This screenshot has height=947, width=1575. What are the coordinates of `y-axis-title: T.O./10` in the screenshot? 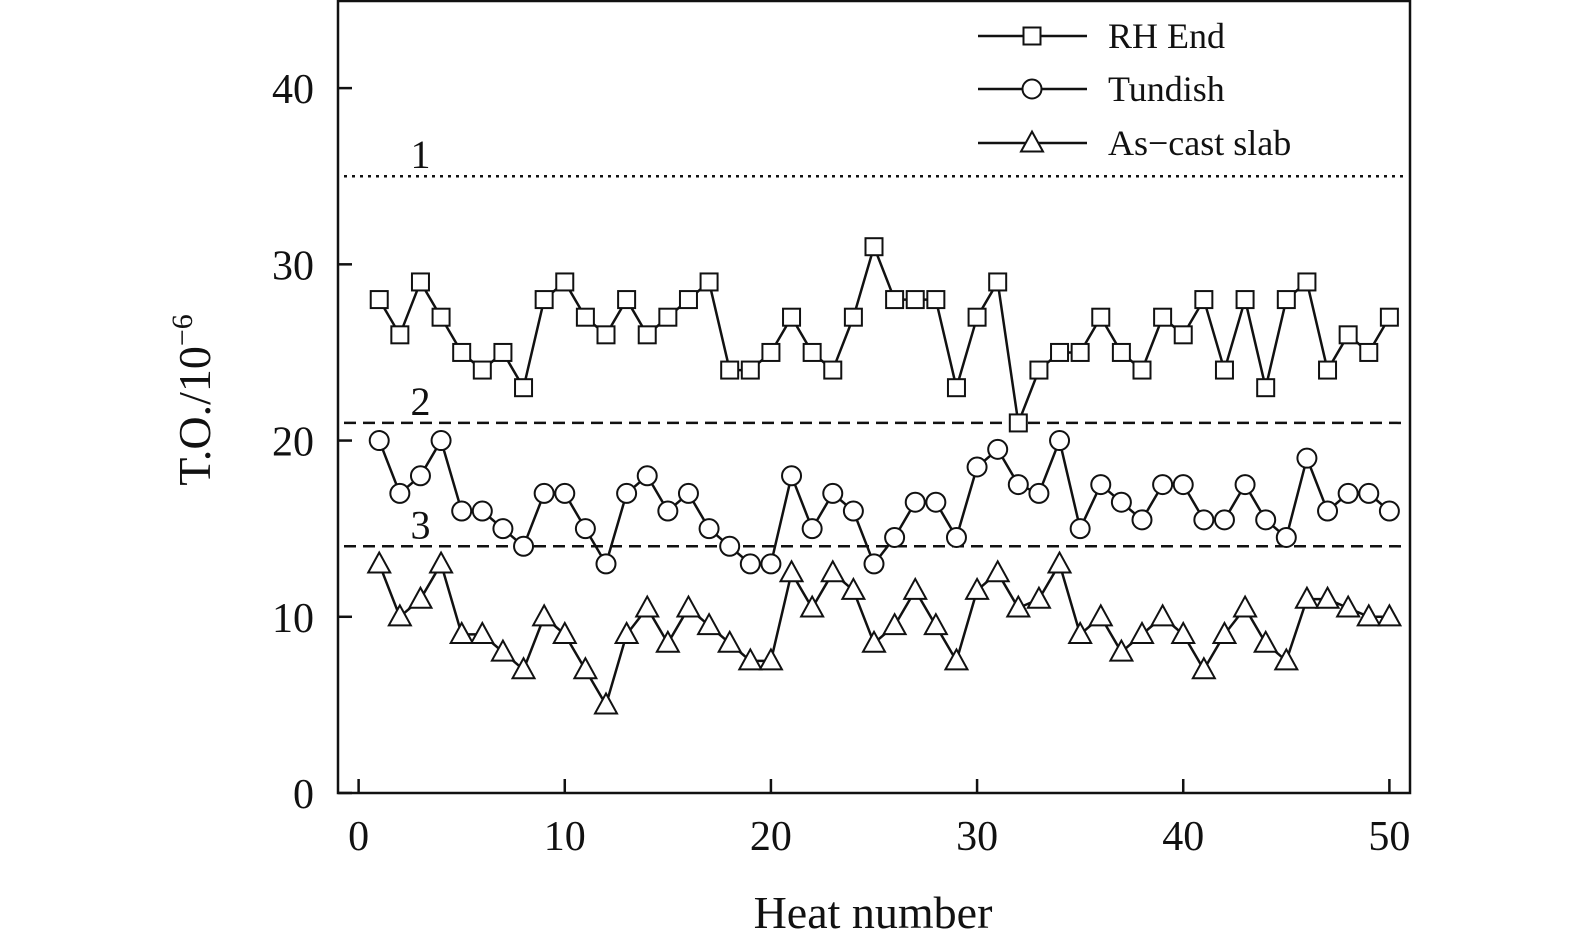 It's located at (194, 416).